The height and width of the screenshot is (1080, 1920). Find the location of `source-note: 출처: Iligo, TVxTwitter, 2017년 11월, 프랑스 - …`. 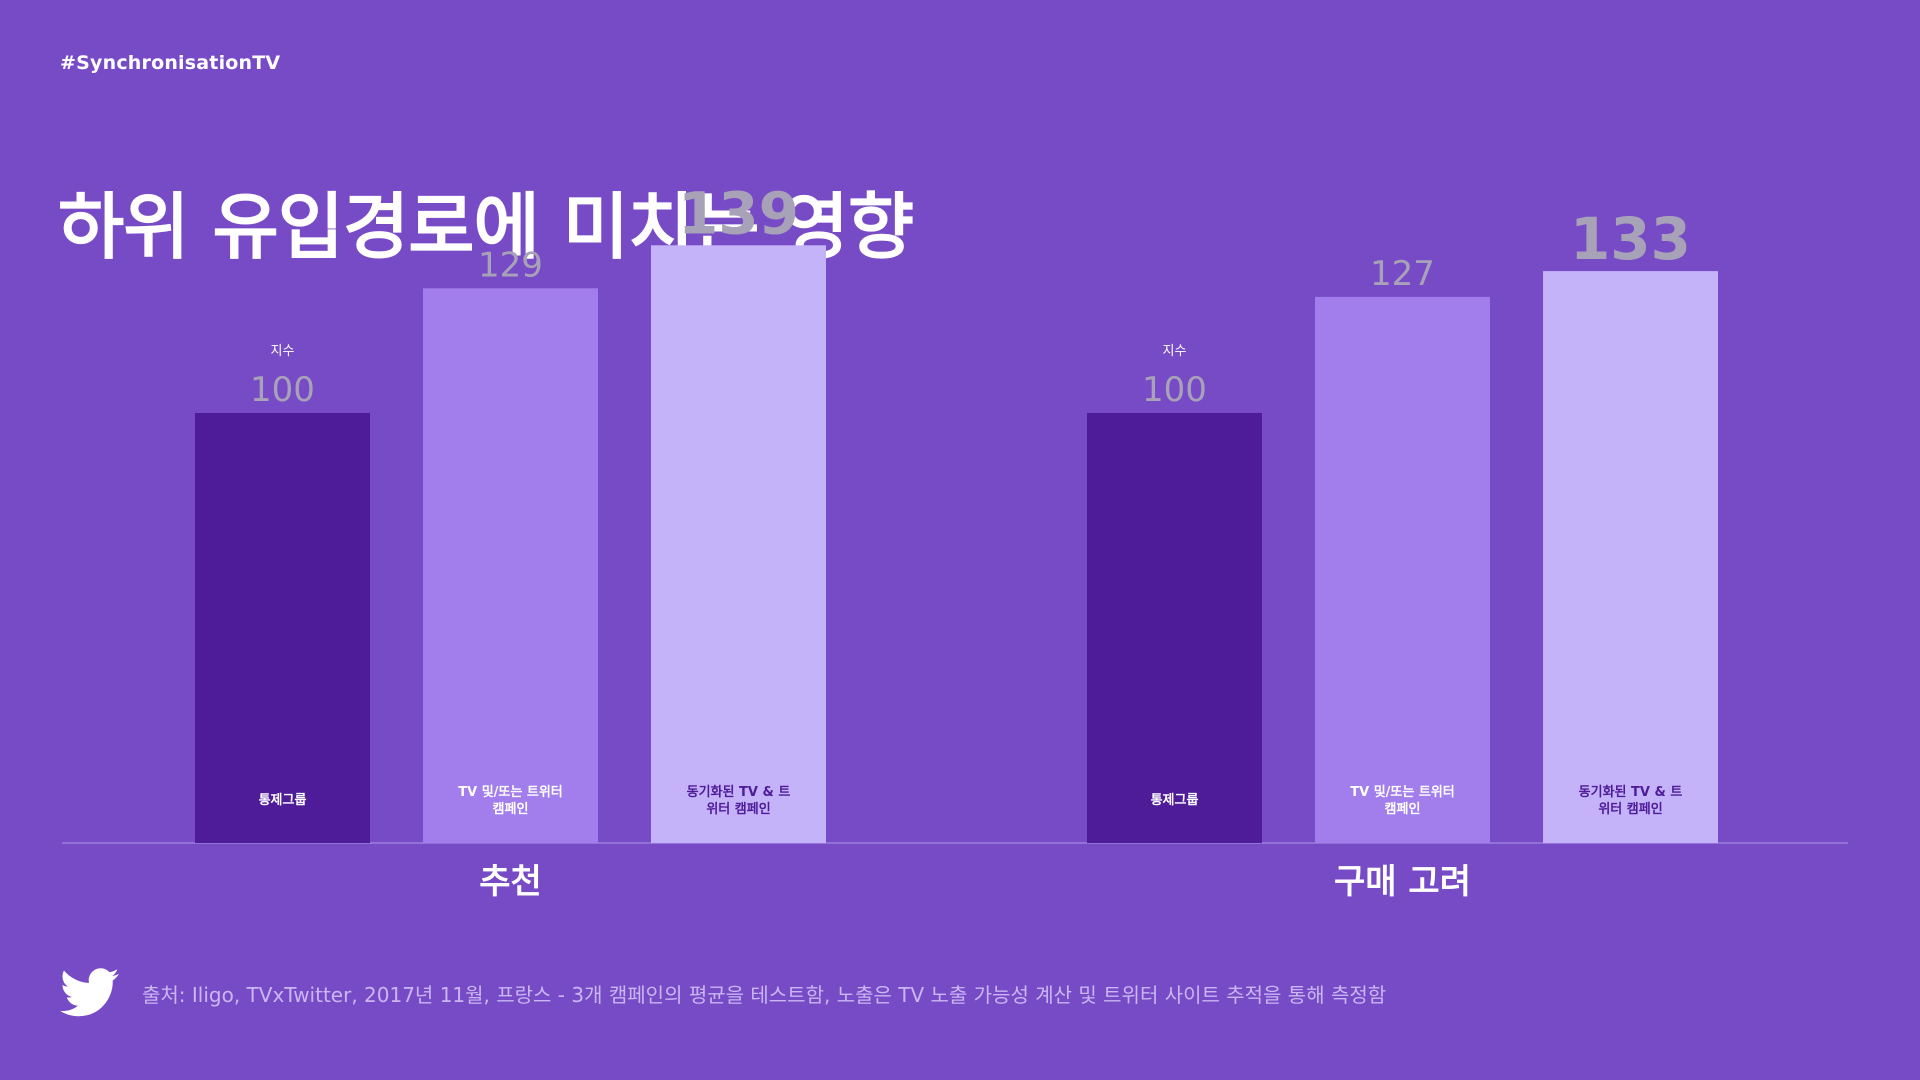

source-note: 출처: Iligo, TVxTwitter, 2017년 11월, 프랑스 - … is located at coordinates (723, 993).